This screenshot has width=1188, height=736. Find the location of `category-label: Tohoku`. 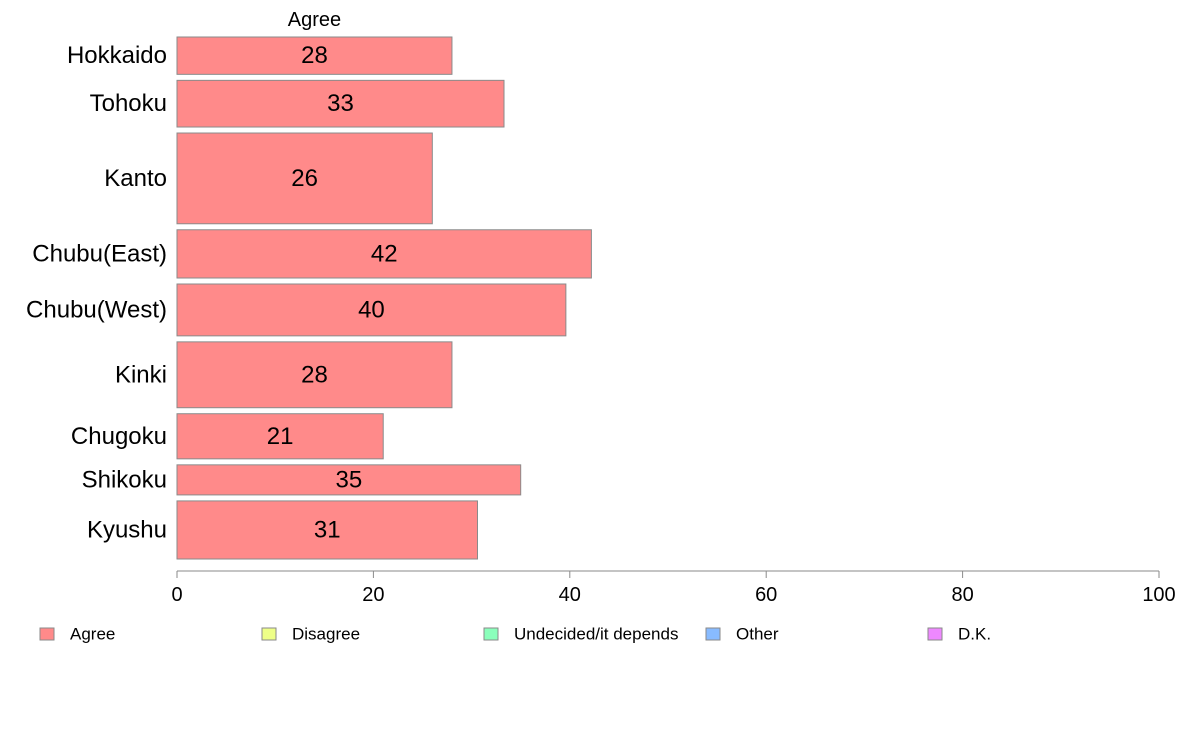

category-label: Tohoku is located at coordinates (128, 103).